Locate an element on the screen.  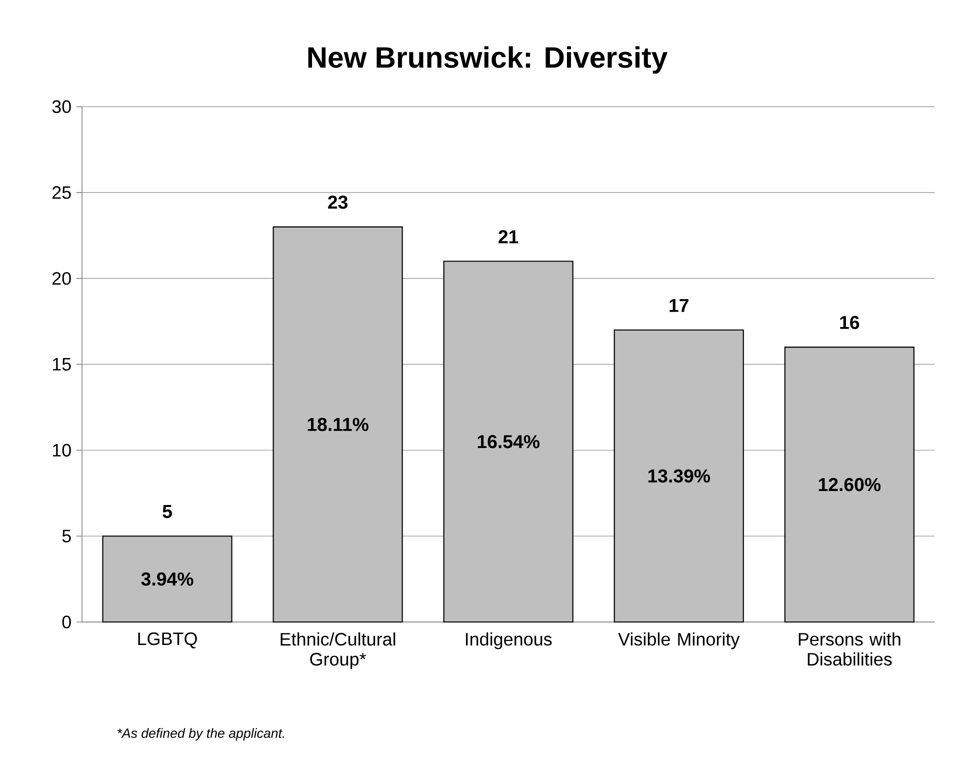
annotation: 12.60% is located at coordinates (849, 485).